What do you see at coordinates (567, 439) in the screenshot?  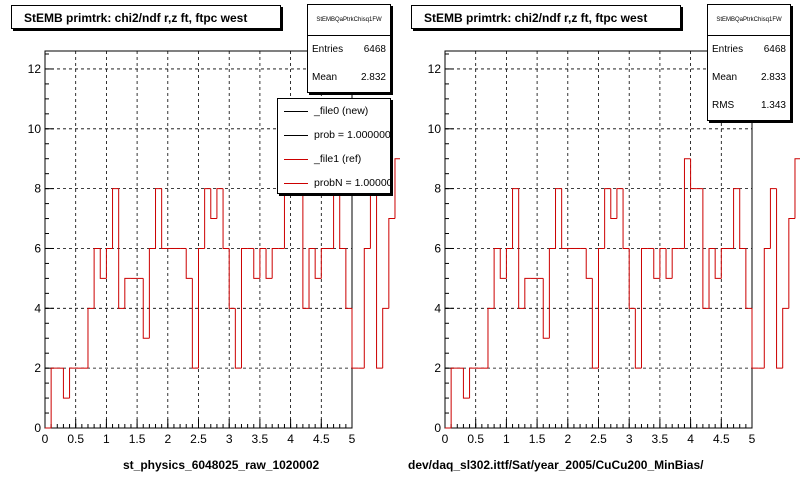 I see `x-tick-label: 2` at bounding box center [567, 439].